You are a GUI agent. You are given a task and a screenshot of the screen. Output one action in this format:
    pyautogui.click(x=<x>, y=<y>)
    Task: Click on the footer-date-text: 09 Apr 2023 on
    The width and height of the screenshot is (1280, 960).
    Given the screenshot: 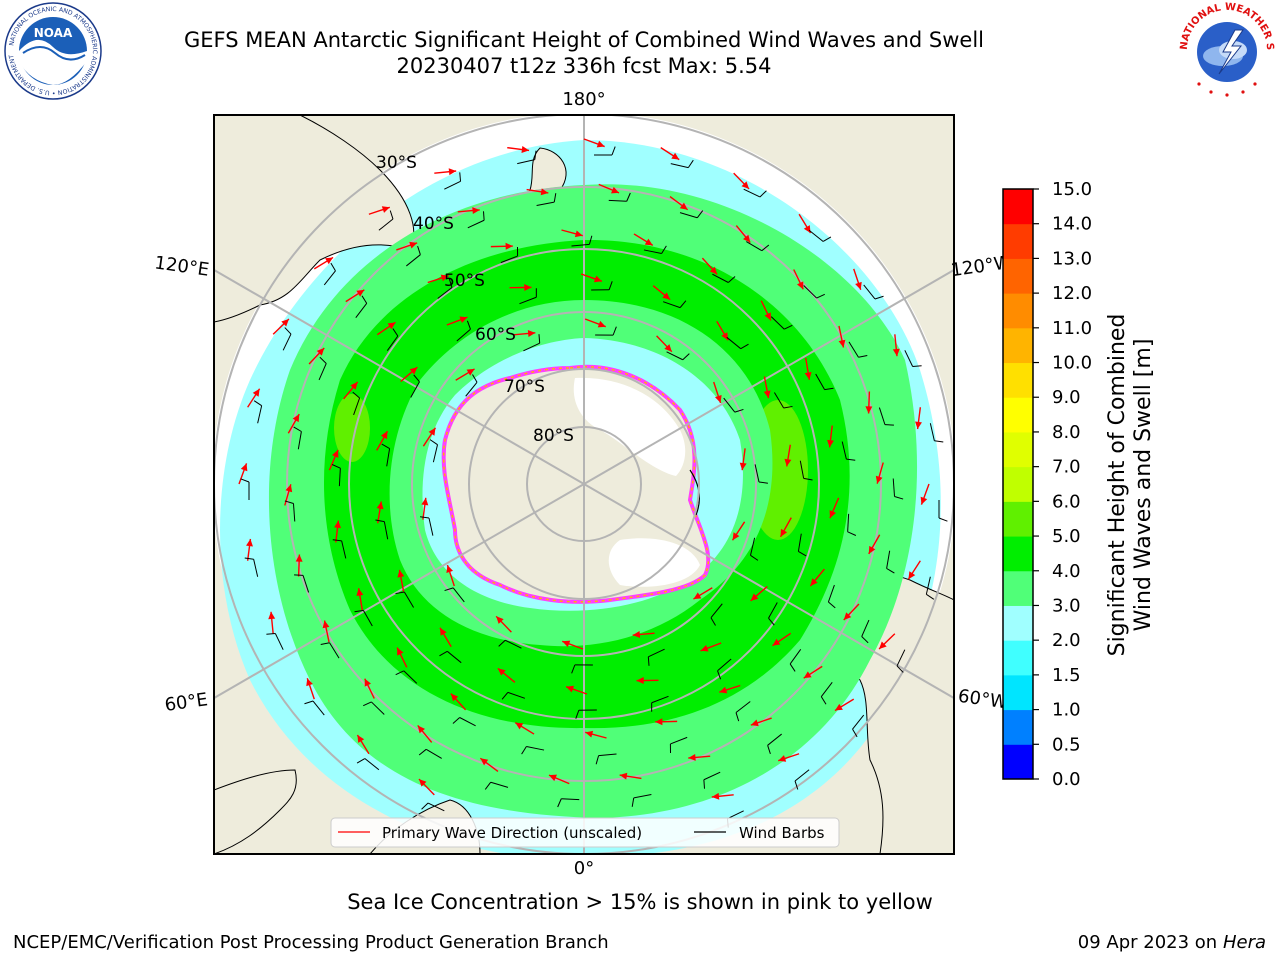 What is the action you would take?
    pyautogui.click(x=1150, y=942)
    